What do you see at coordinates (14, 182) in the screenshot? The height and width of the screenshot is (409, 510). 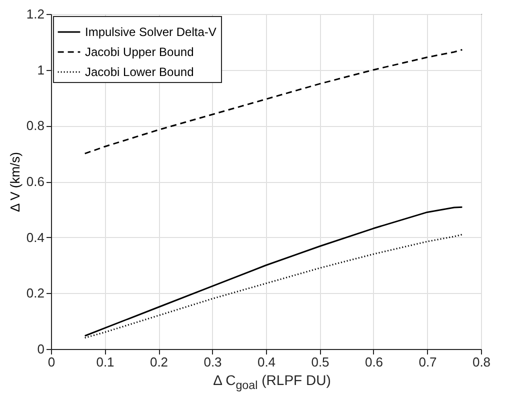 I see `y-axis-title: Δ V (km/s)` at bounding box center [14, 182].